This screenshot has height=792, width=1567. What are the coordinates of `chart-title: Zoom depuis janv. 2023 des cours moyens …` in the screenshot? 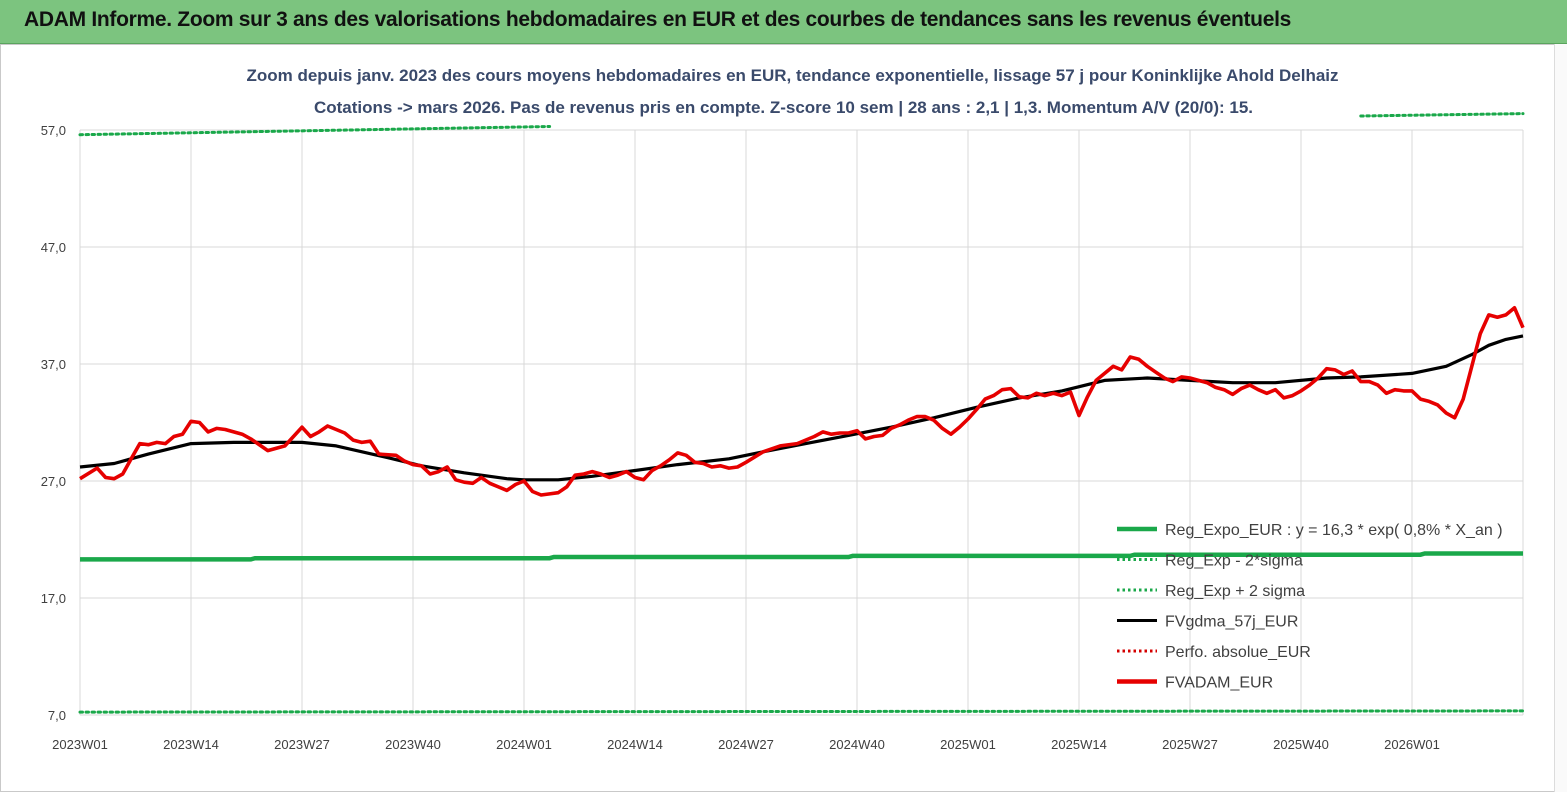 It's located at (792, 75).